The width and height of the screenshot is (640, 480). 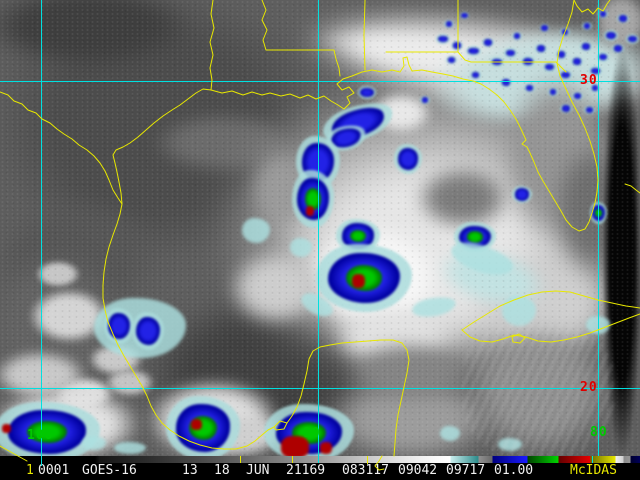 What do you see at coordinates (365, 470) in the screenshot?
I see `status-token: 083117` at bounding box center [365, 470].